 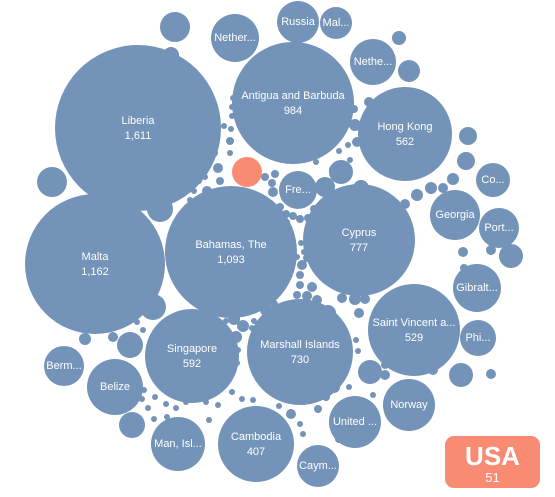 What do you see at coordinates (138, 128) in the screenshot?
I see `bubble-liberia` at bounding box center [138, 128].